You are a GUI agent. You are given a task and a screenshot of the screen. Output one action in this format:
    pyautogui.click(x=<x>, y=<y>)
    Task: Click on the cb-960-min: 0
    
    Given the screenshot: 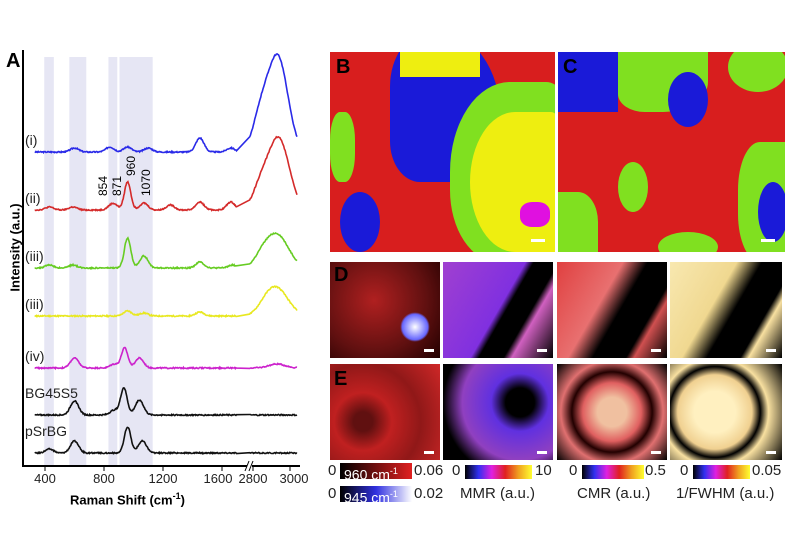 What is the action you would take?
    pyautogui.click(x=332, y=470)
    